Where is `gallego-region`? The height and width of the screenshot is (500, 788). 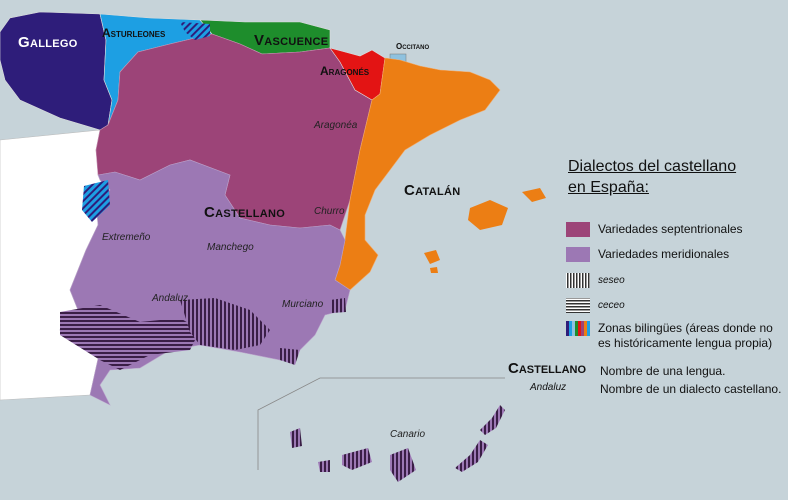 gallego-region is located at coordinates (56, 71).